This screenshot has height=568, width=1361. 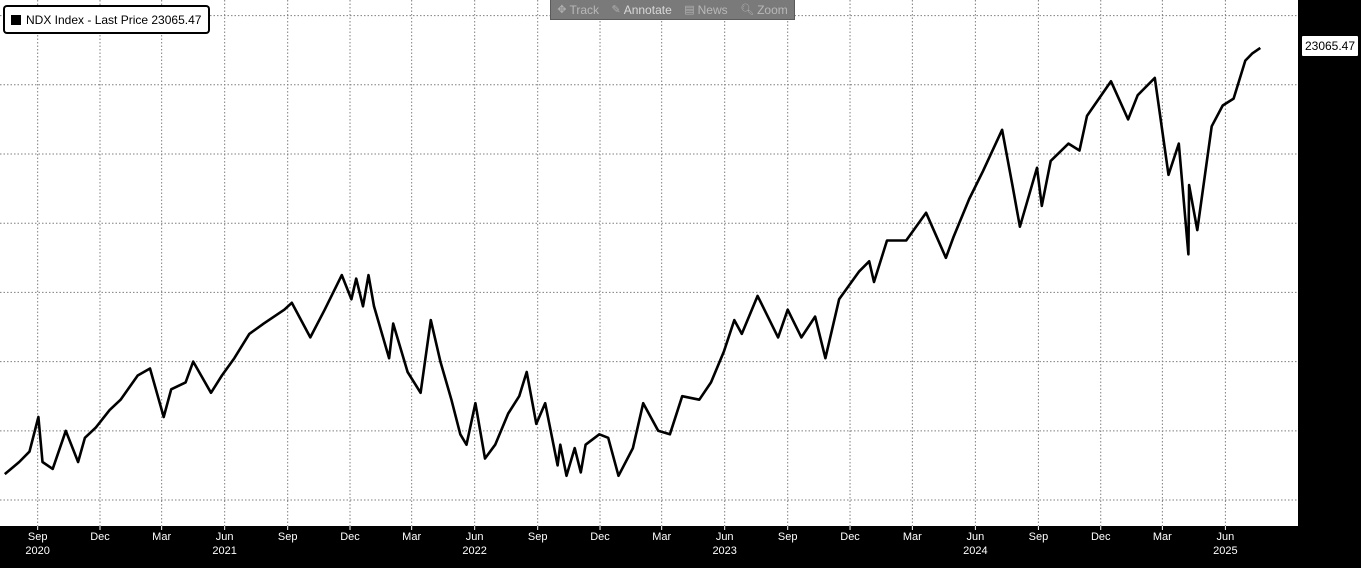 What do you see at coordinates (976, 537) in the screenshot?
I see `x-tick-label-15: Jun` at bounding box center [976, 537].